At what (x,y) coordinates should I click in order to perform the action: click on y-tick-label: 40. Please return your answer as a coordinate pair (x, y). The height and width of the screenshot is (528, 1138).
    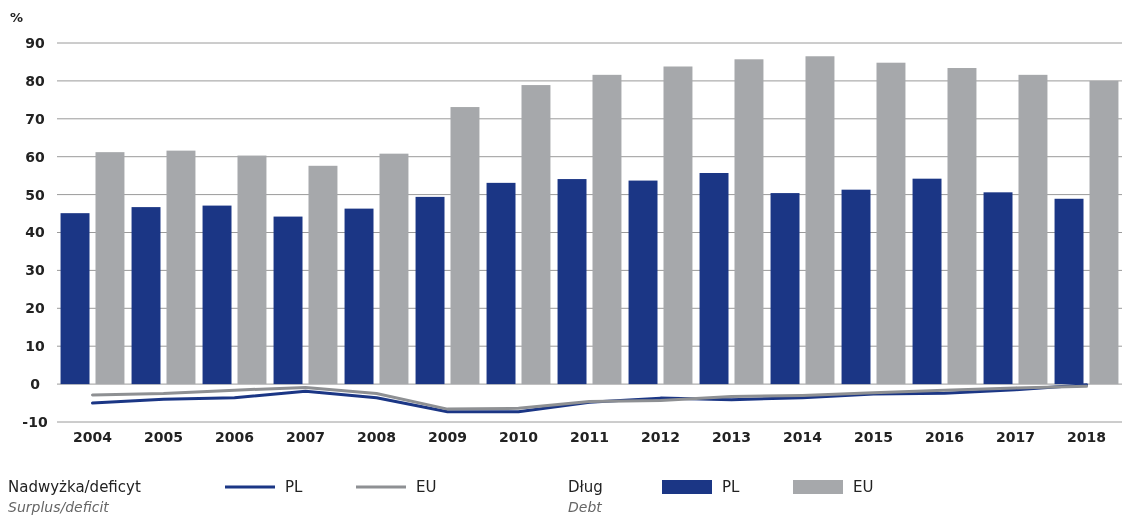
    Looking at the image, I should click on (35, 232).